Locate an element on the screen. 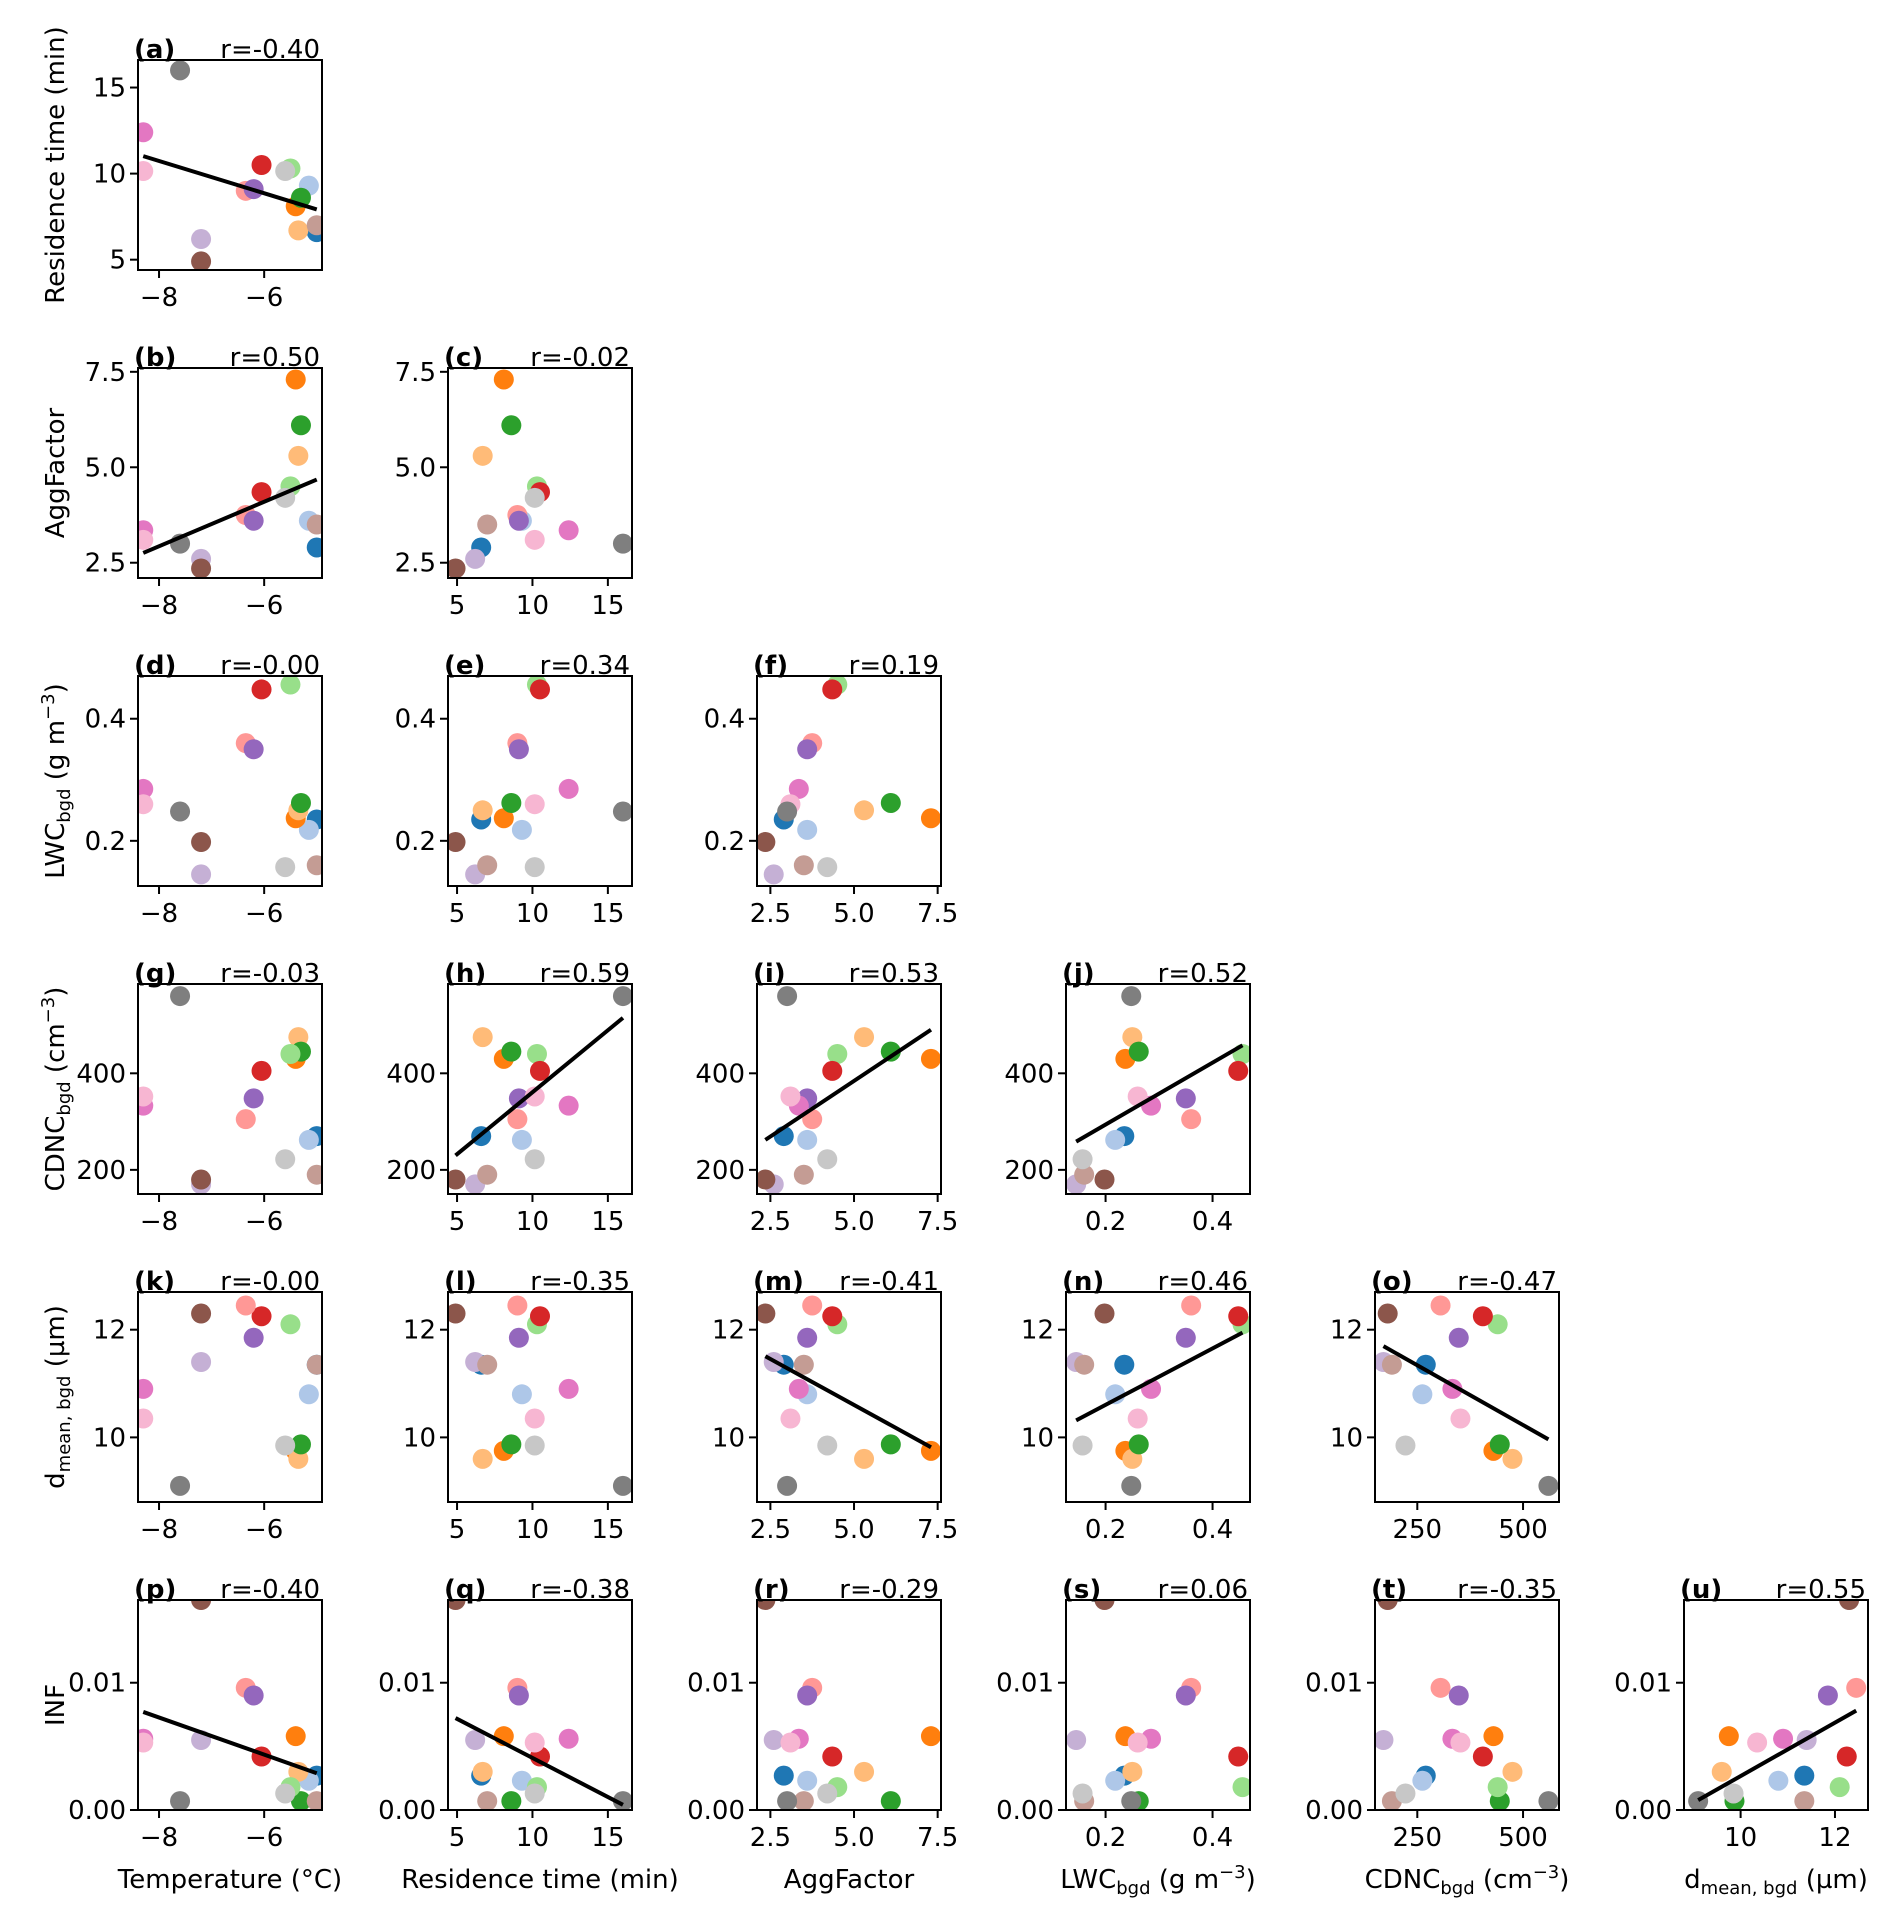  panel-r: 2.5 5.0 7.5 0.00 0.01 (r) r=-0.29 is located at coordinates (822, 1714).